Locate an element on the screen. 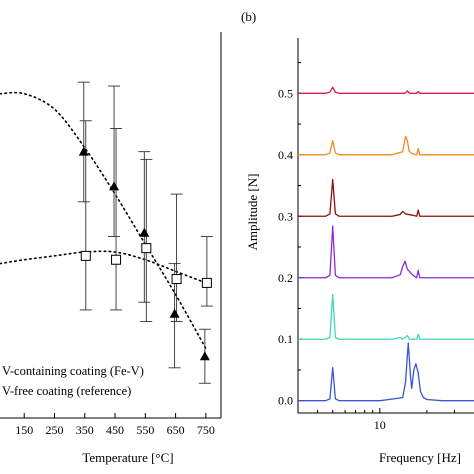 This screenshot has height=474, width=474. temperature-chart-markers is located at coordinates (145, 253).